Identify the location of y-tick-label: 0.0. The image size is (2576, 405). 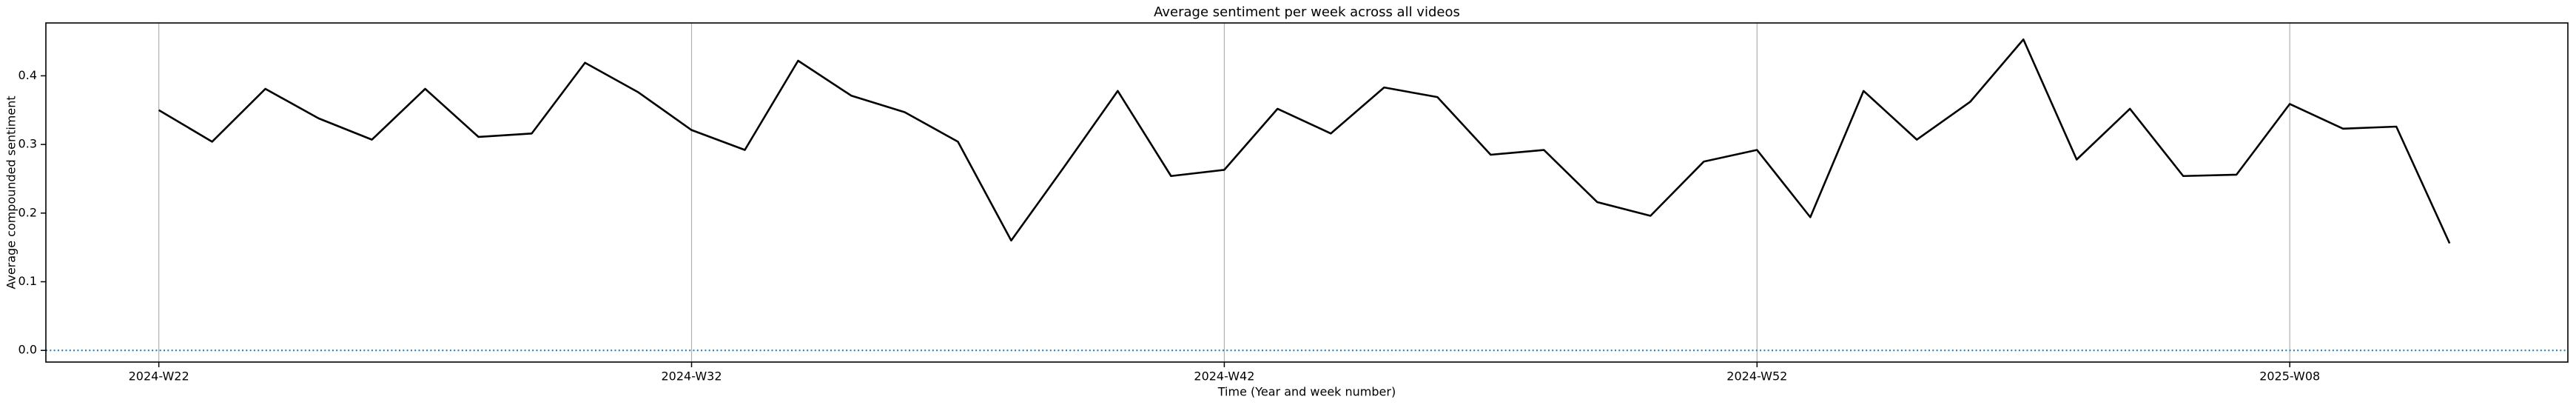
(28, 350).